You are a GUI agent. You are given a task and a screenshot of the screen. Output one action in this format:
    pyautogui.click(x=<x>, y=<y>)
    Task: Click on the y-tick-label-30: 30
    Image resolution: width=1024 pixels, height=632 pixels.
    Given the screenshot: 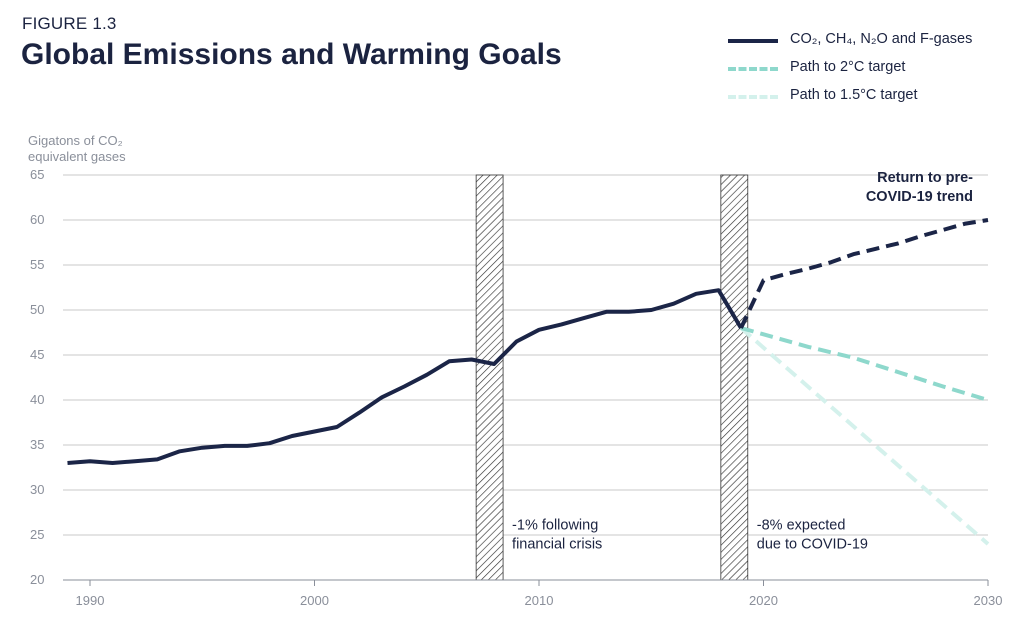 What is the action you would take?
    pyautogui.click(x=37, y=489)
    